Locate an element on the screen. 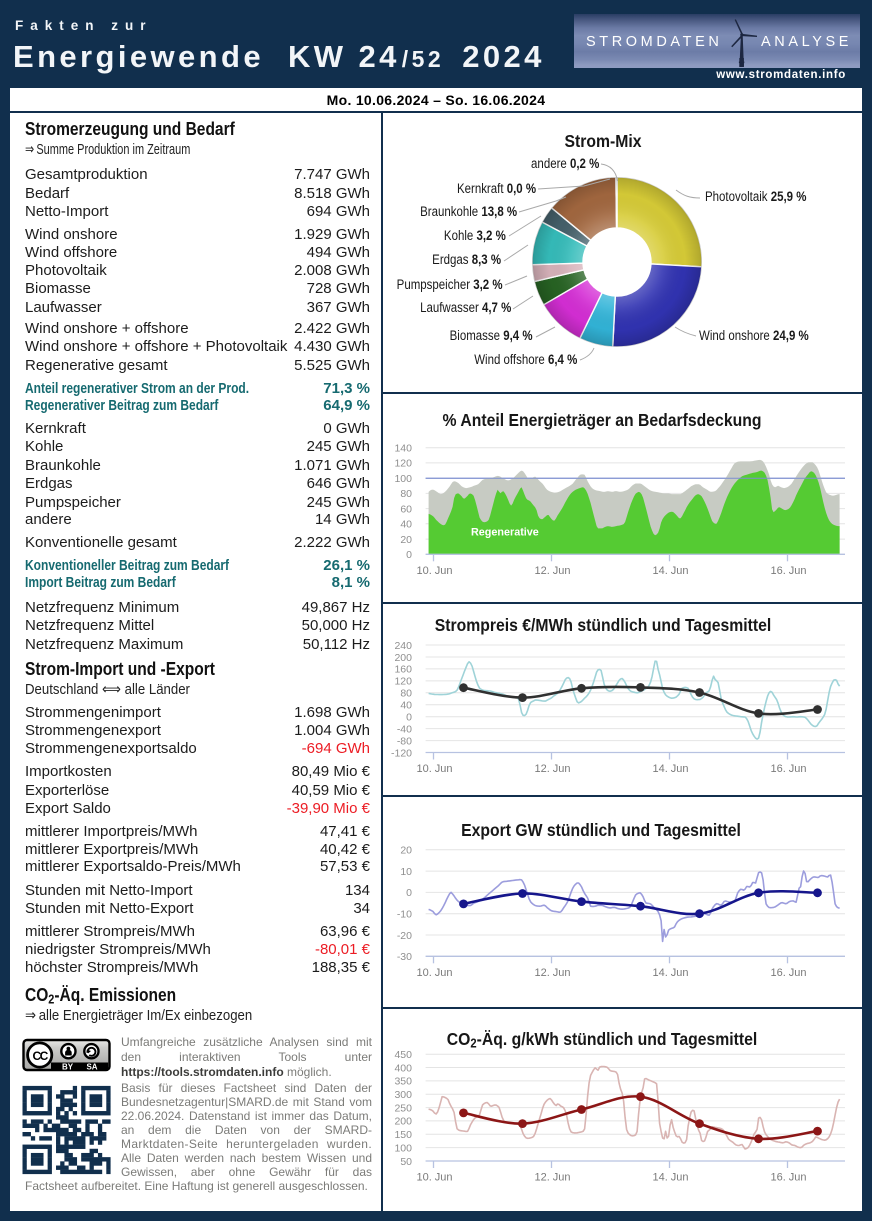 This screenshot has height=1221, width=872. svg-text: 160 is located at coordinates (403, 670).